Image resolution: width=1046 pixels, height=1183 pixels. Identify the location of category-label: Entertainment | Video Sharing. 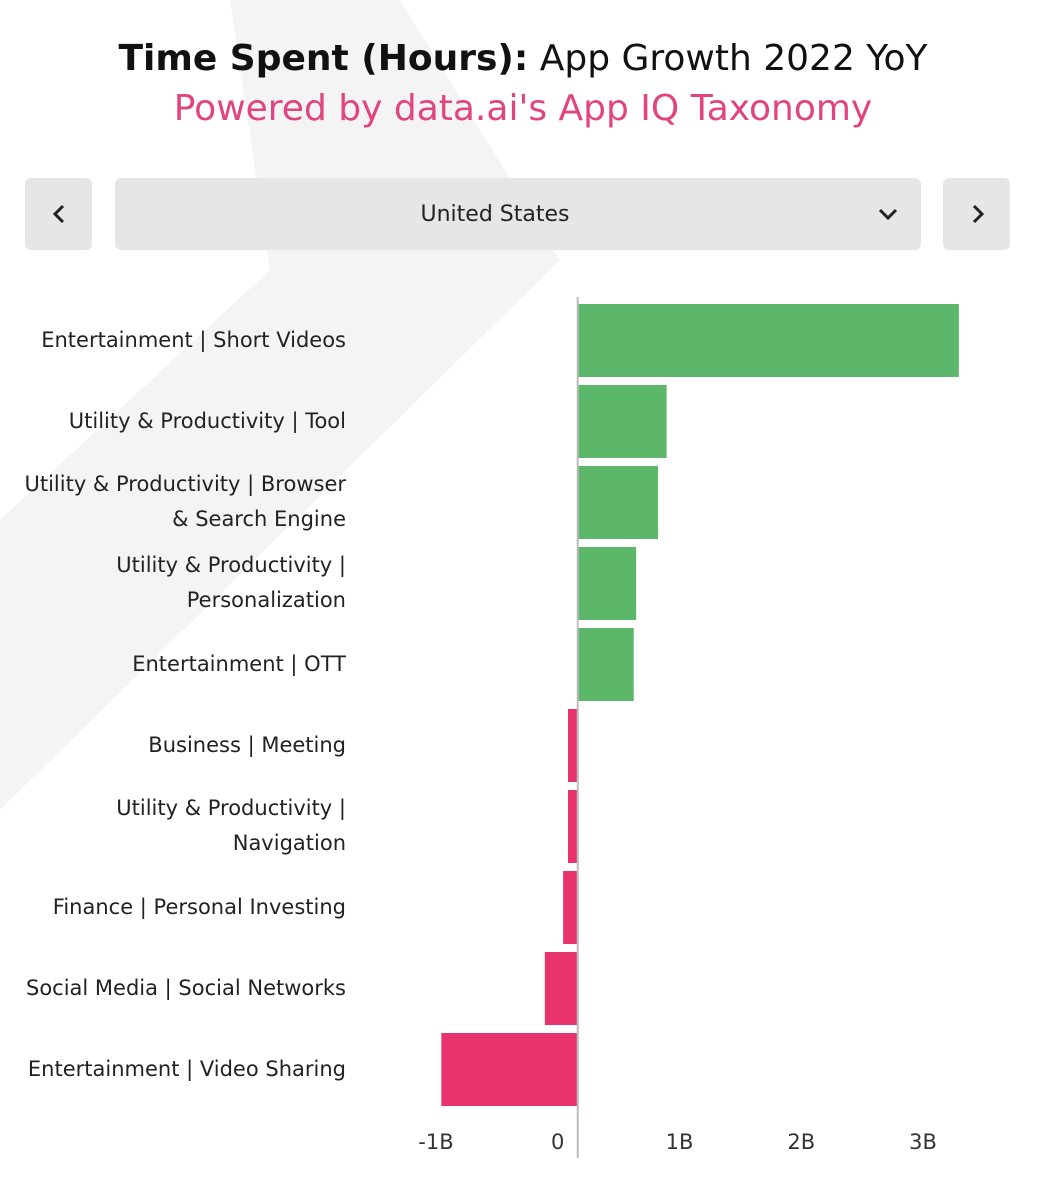
(186, 1068).